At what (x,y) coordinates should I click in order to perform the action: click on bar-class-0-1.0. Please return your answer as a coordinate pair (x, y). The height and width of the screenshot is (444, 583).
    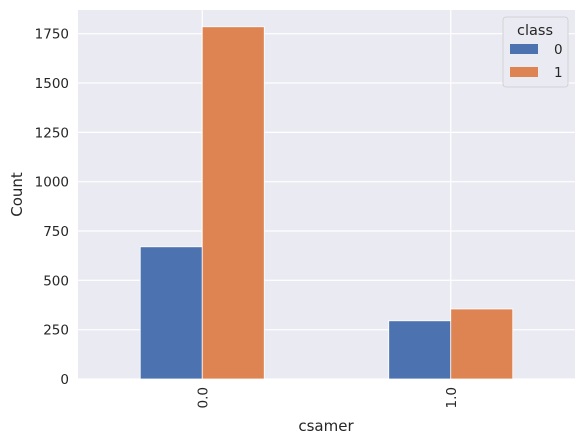
    Looking at the image, I should click on (420, 350).